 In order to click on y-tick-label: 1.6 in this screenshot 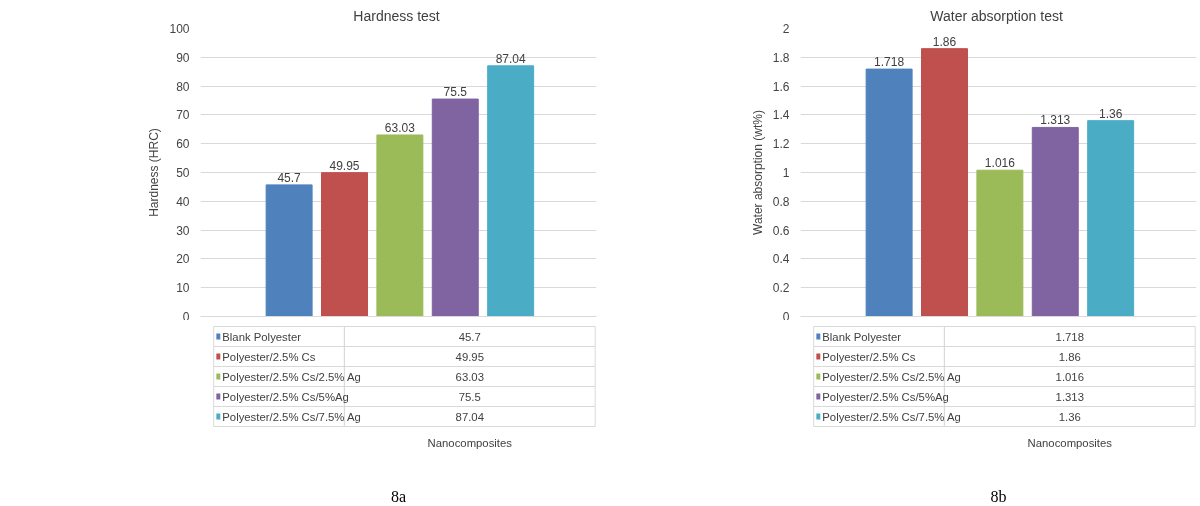, I will do `click(781, 86)`.